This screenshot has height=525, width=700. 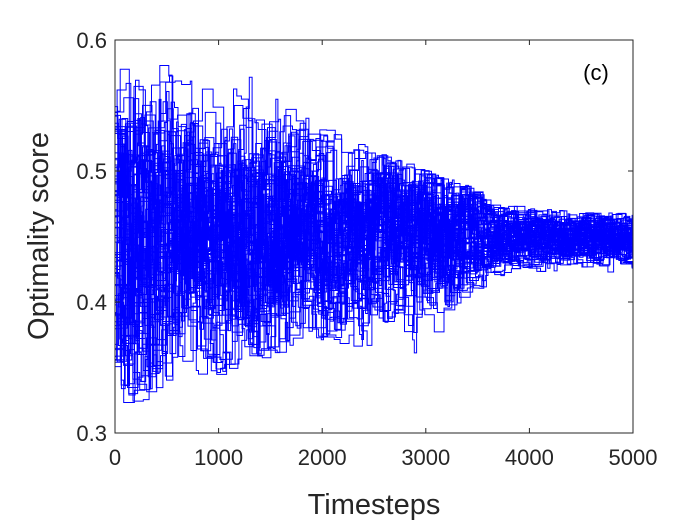 I want to click on y-tick-label: 0.6, so click(x=91, y=40).